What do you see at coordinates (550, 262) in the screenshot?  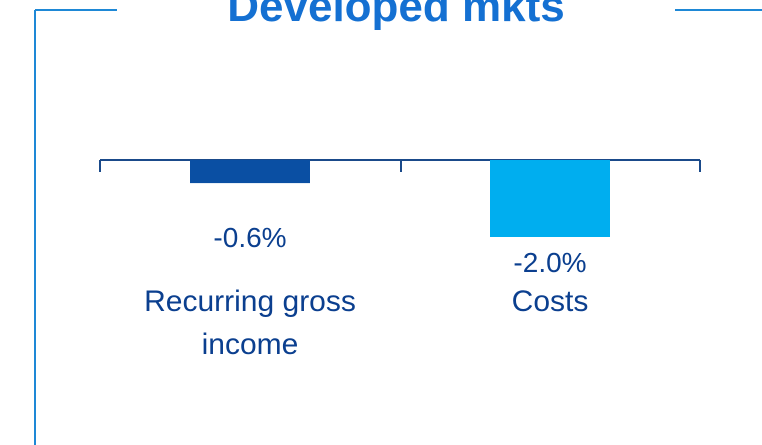 I see `value-label: -2.0%` at bounding box center [550, 262].